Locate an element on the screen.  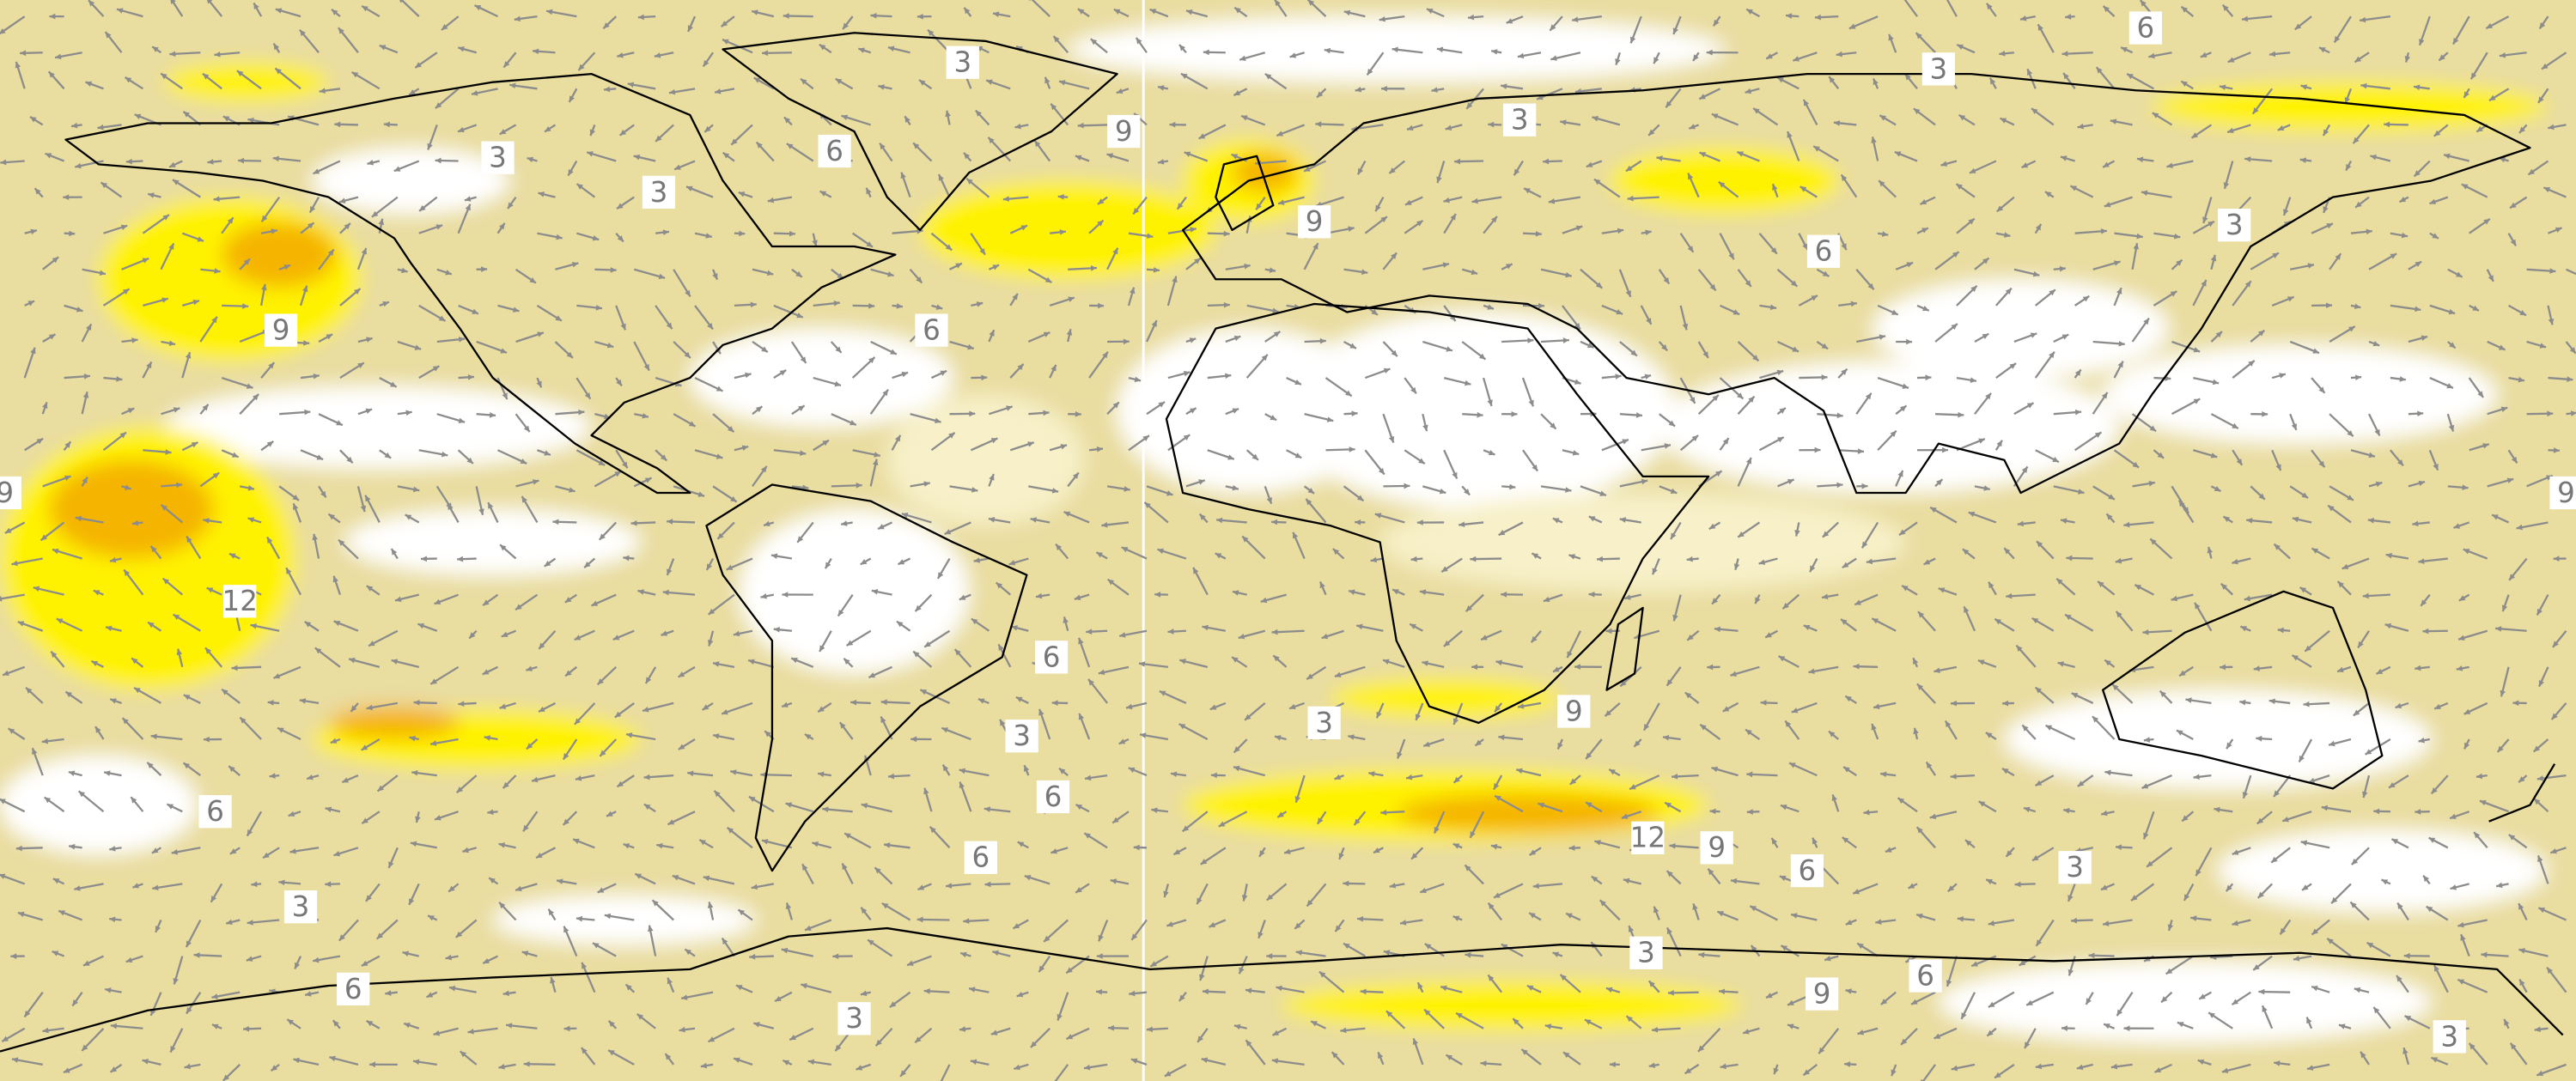
contour-label: 9 is located at coordinates (1717, 847).